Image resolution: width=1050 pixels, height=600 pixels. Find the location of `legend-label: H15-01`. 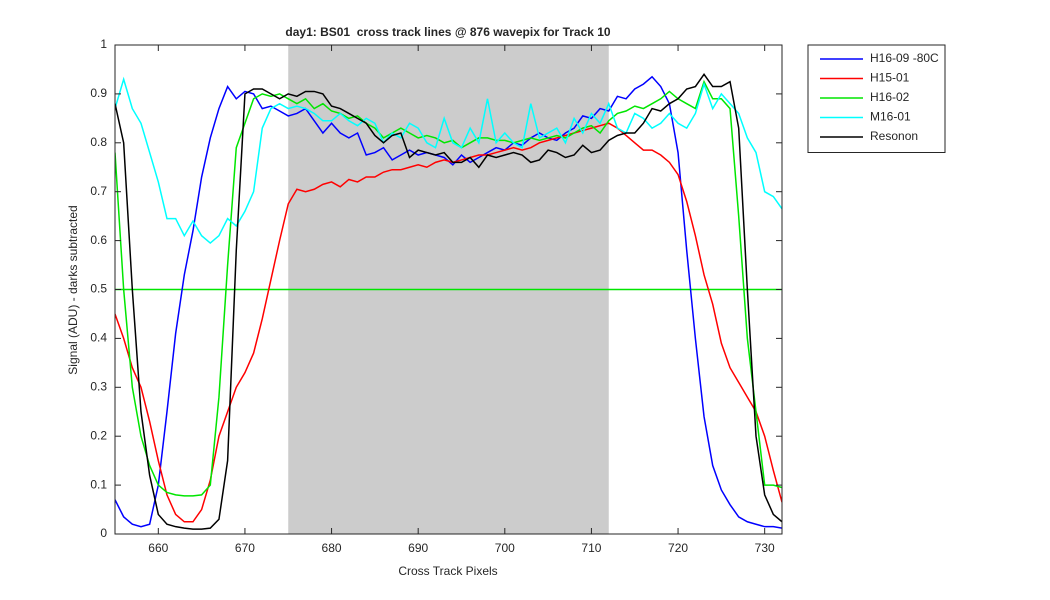

legend-label: H15-01 is located at coordinates (890, 78).